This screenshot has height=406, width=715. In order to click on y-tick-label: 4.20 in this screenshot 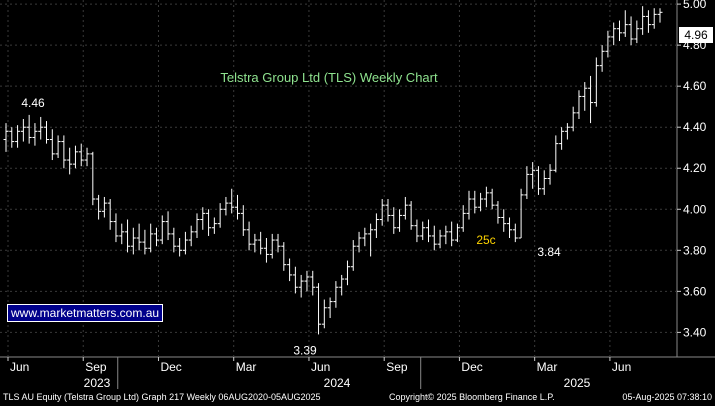, I will do `click(695, 168)`.